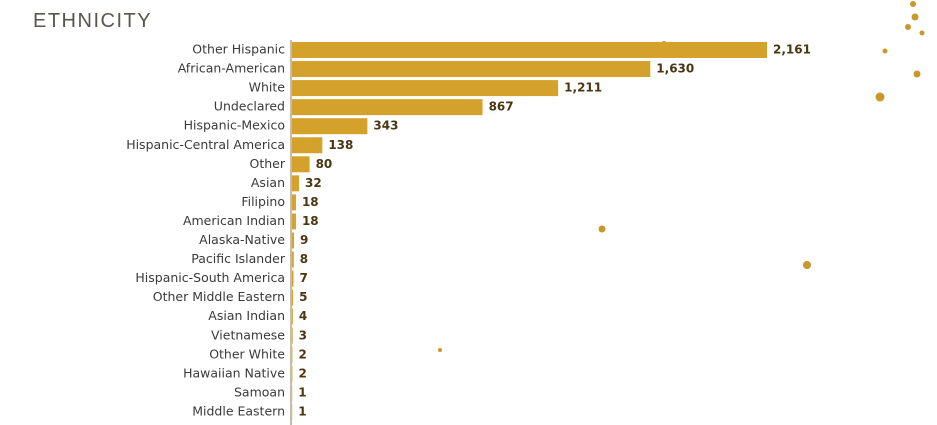 This screenshot has height=425, width=937. What do you see at coordinates (246, 315) in the screenshot?
I see `category-label: Asian Indian` at bounding box center [246, 315].